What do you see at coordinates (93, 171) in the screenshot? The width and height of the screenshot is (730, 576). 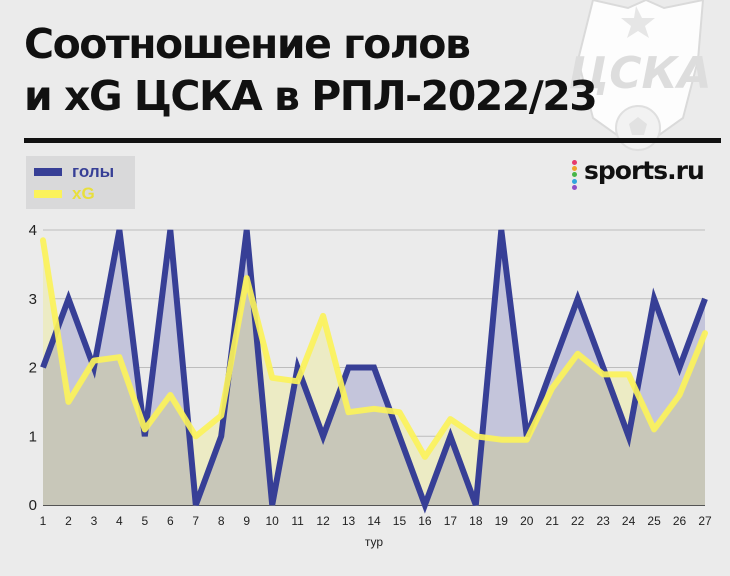 I see `legend-label-goals: голы` at bounding box center [93, 171].